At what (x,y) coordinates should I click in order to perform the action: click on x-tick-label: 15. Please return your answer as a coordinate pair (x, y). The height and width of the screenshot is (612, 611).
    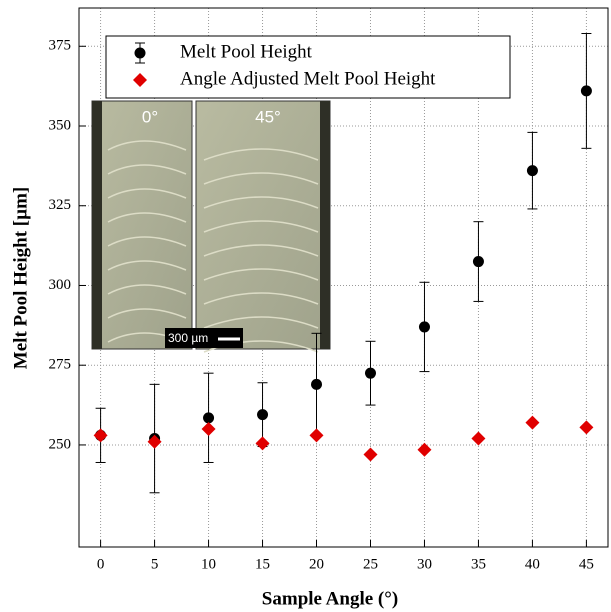
    Looking at the image, I should click on (262, 564).